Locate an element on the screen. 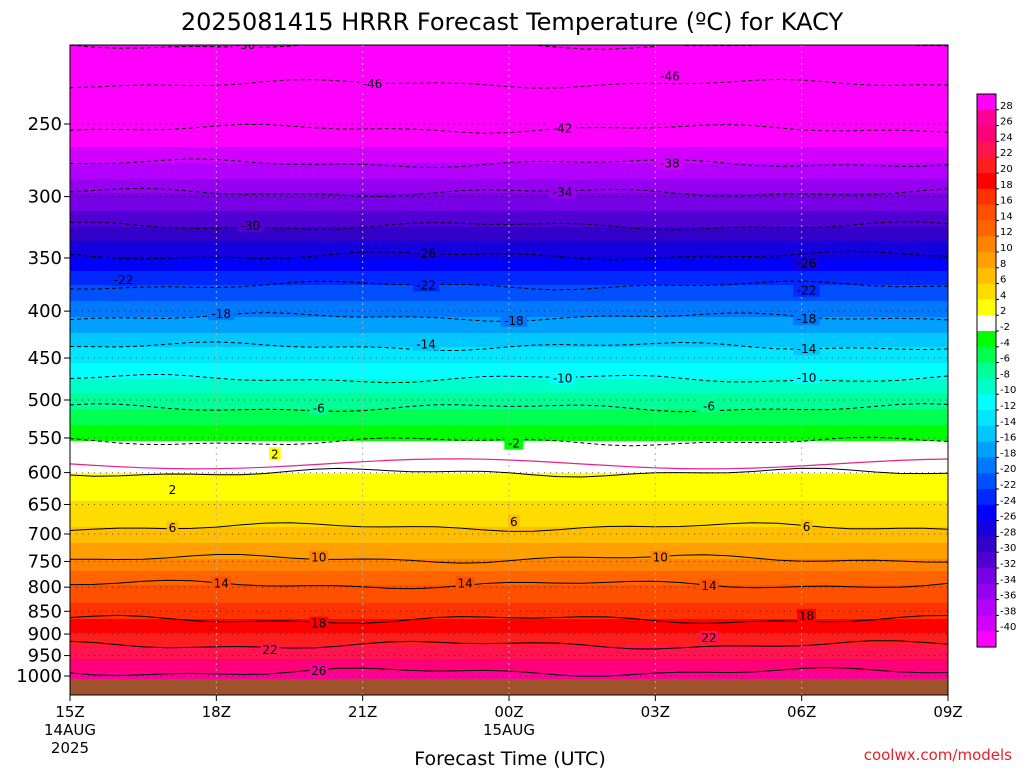 The width and height of the screenshot is (1024, 768). y-tick-label: 300 is located at coordinates (45, 197).